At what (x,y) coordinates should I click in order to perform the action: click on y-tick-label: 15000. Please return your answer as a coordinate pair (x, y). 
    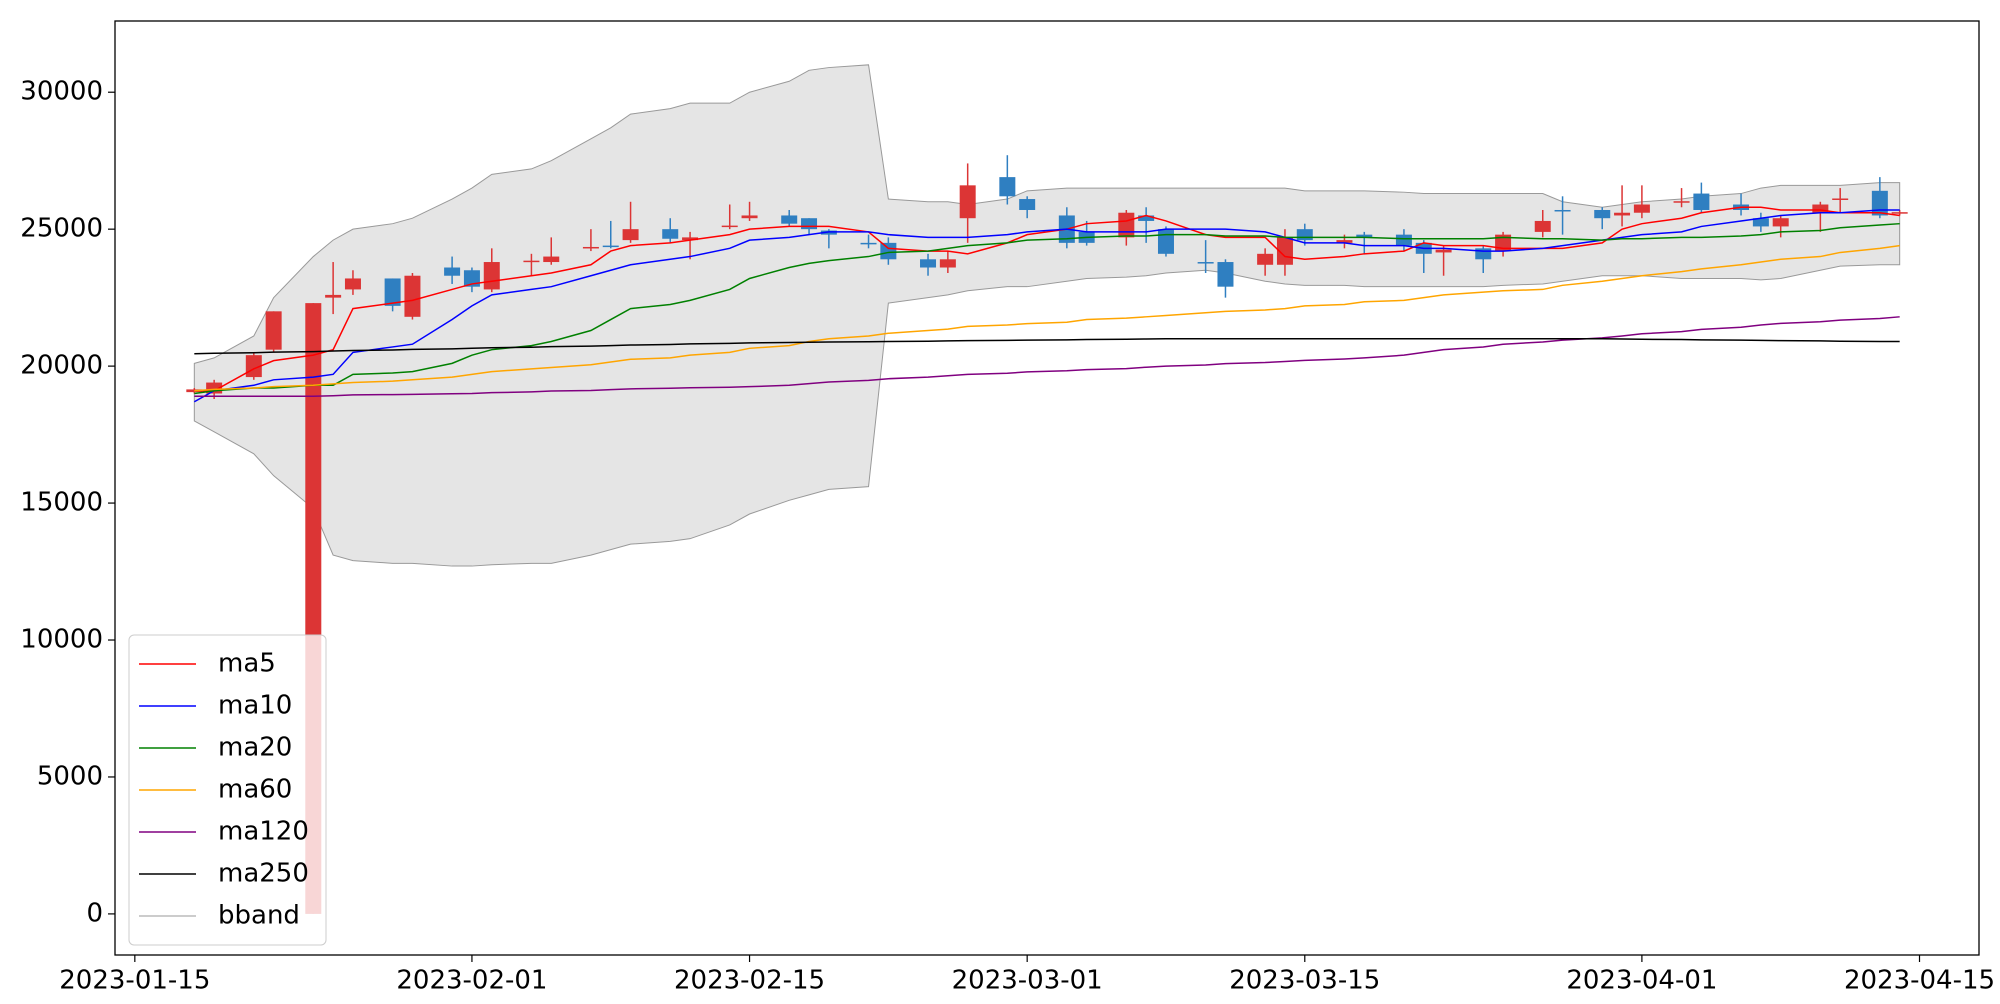
    Looking at the image, I should click on (61, 503).